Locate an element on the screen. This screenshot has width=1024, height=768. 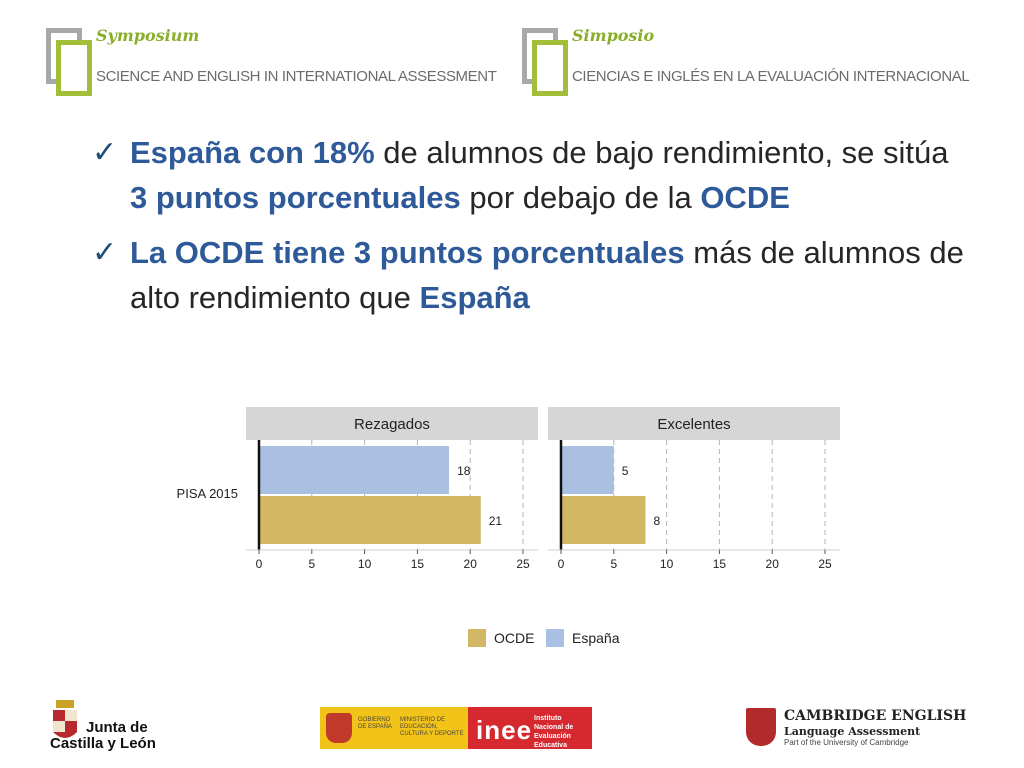
coat-of-arms-icon is located at coordinates (339, 728).